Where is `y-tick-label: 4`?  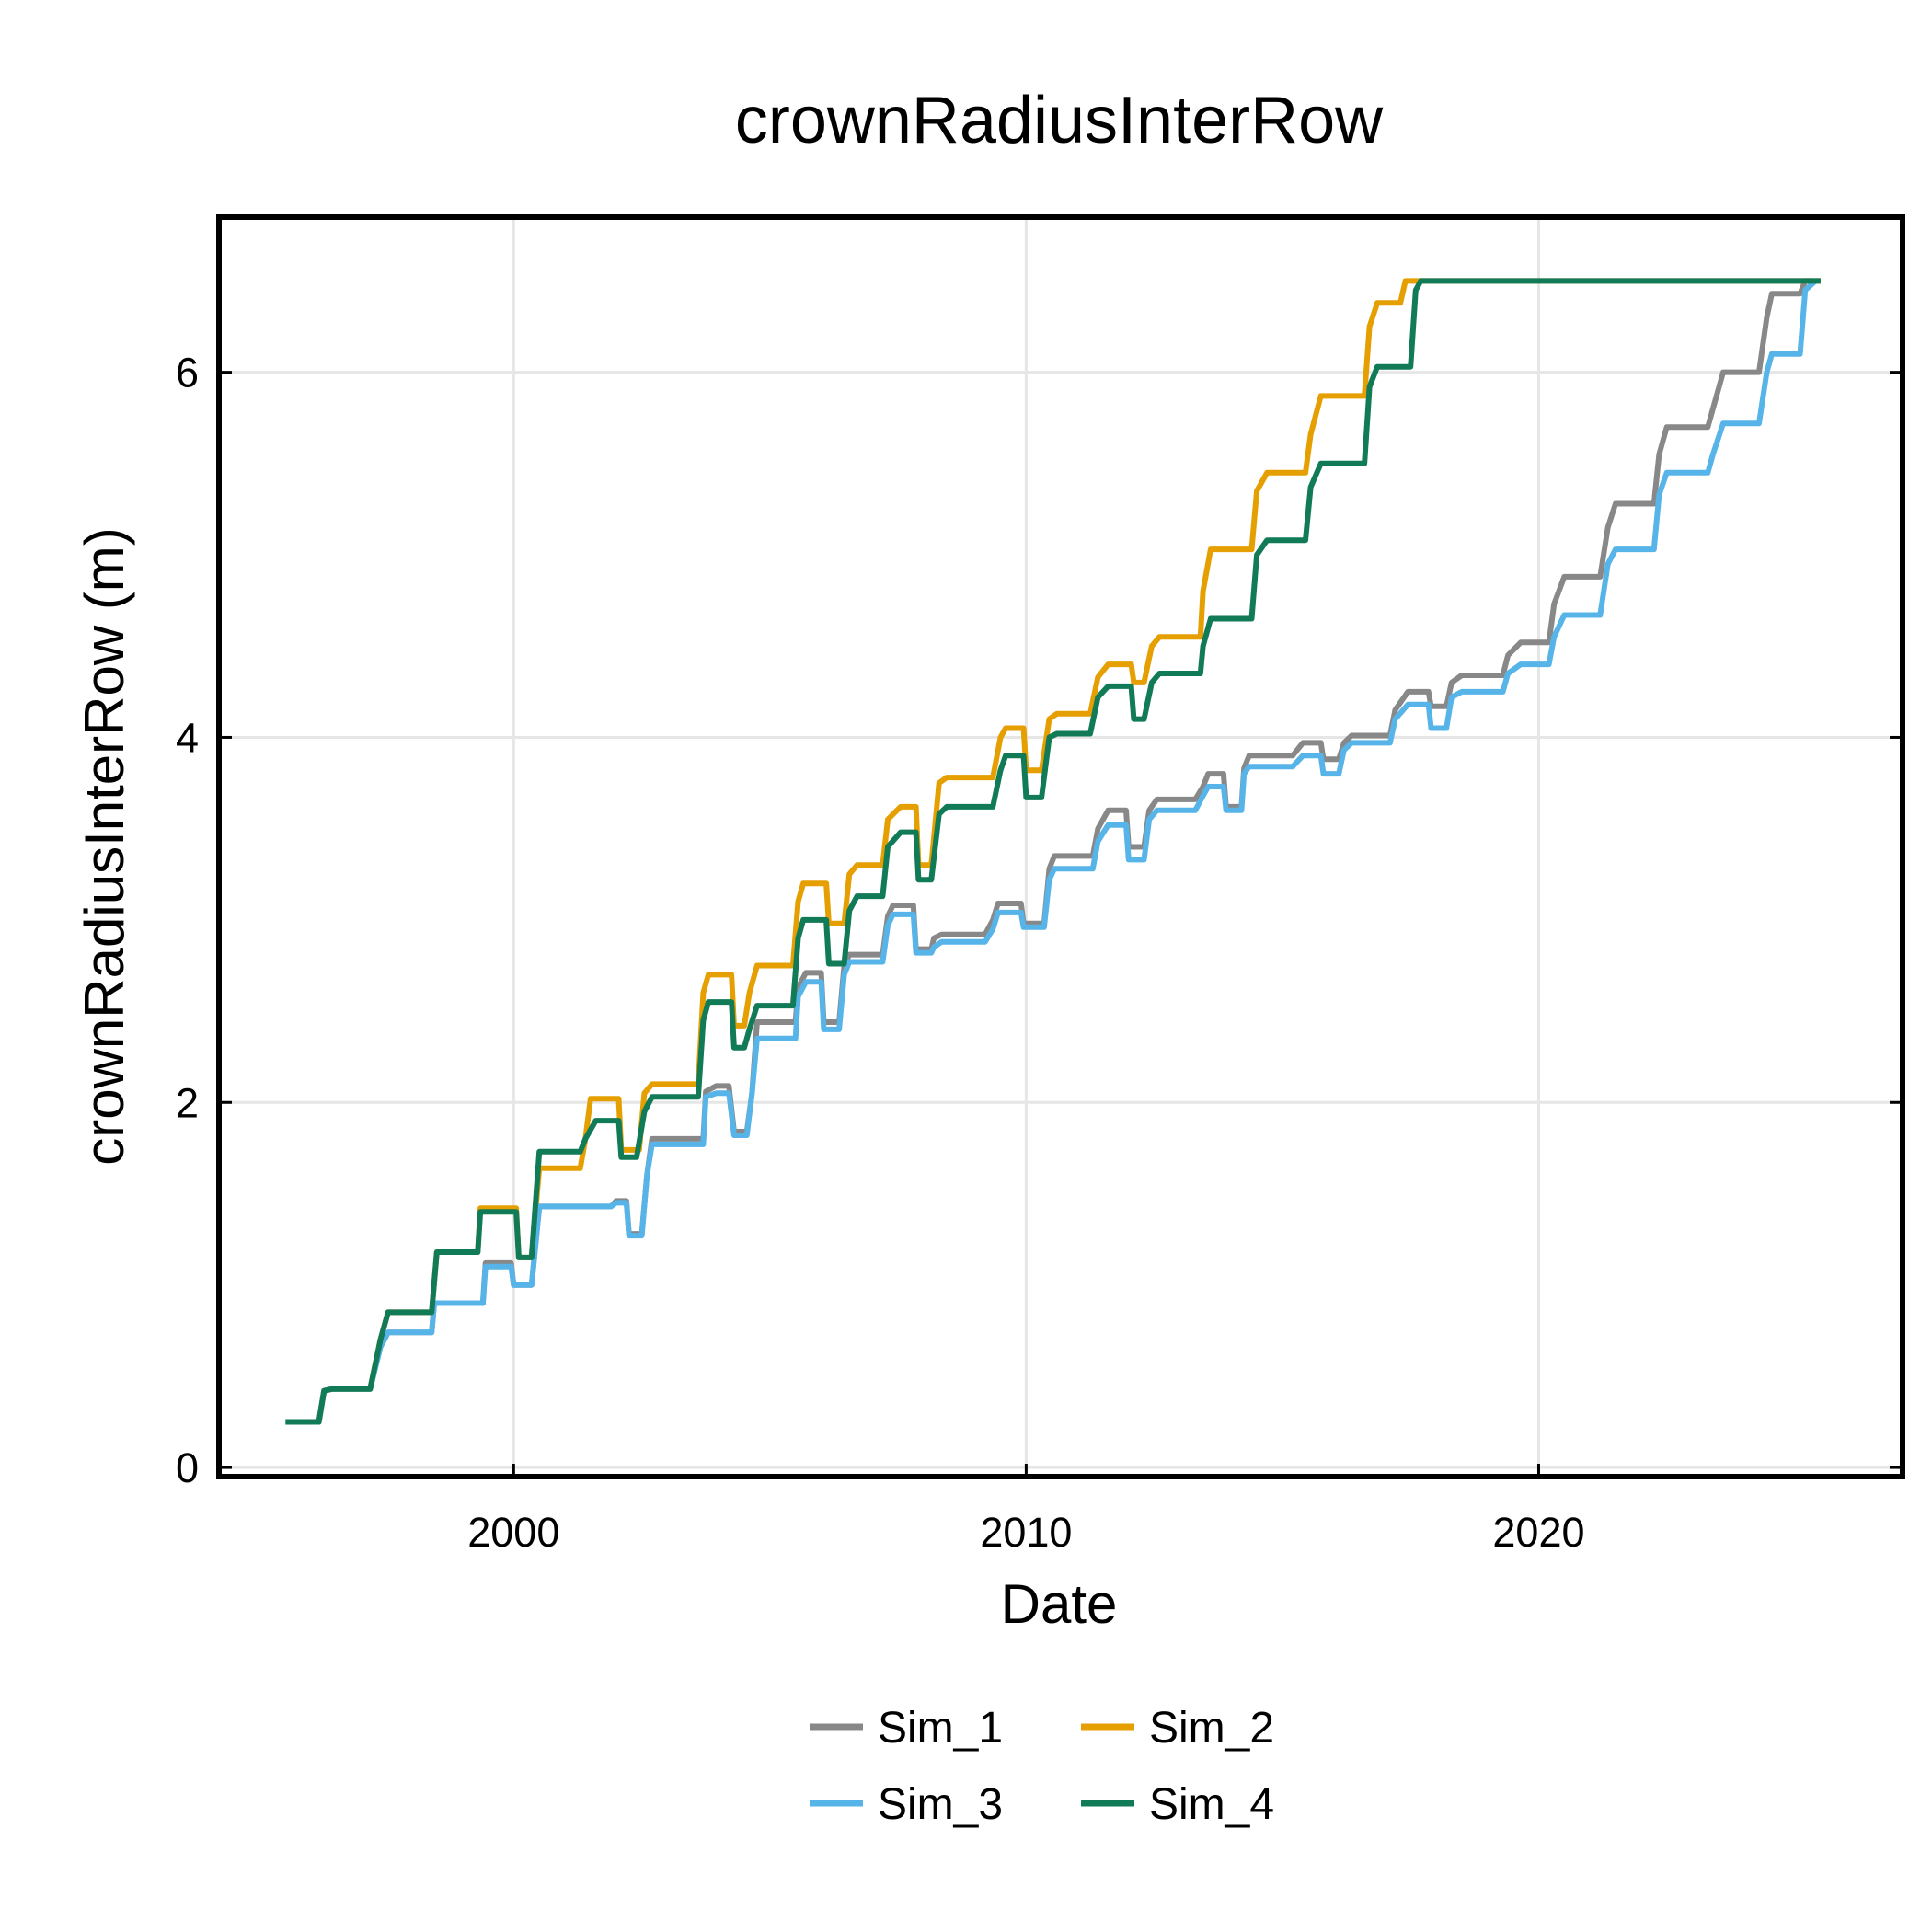
y-tick-label: 4 is located at coordinates (187, 737).